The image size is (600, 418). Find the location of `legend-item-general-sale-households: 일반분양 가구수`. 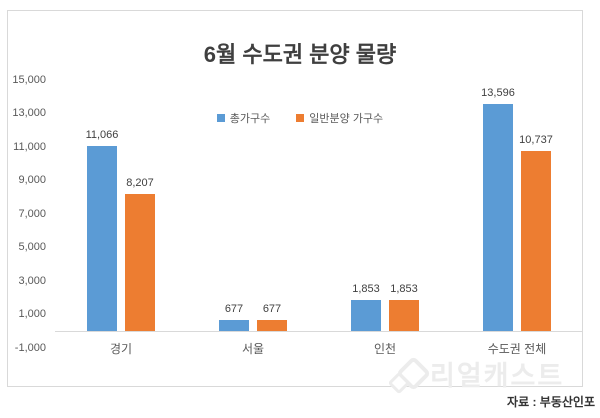

legend-item-general-sale-households: 일반분양 가구수 is located at coordinates (339, 118).